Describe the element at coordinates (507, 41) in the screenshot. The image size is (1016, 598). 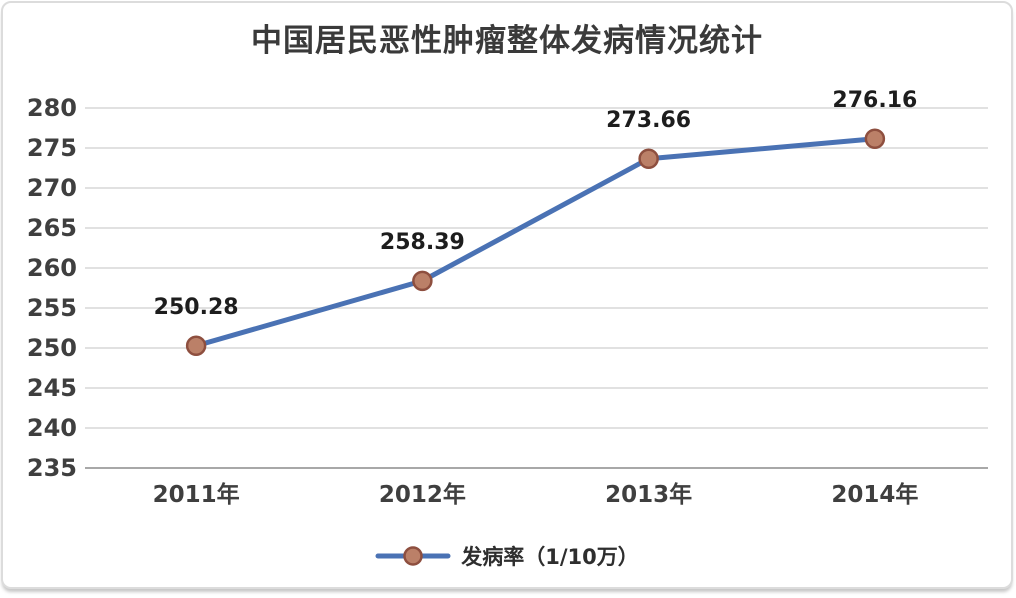
I see `chart-title: 中国居民恶性肿瘤整体发病情况统计` at that location.